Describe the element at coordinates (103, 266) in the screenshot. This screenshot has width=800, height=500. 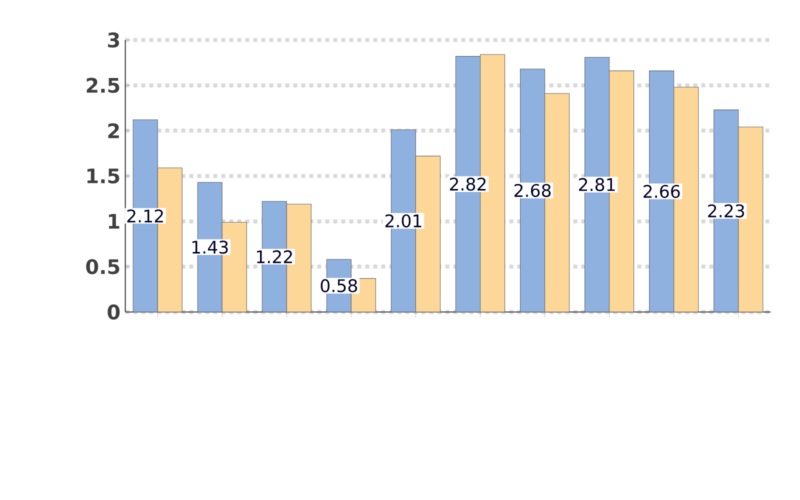
I see `y-tick-label: 0.5` at that location.